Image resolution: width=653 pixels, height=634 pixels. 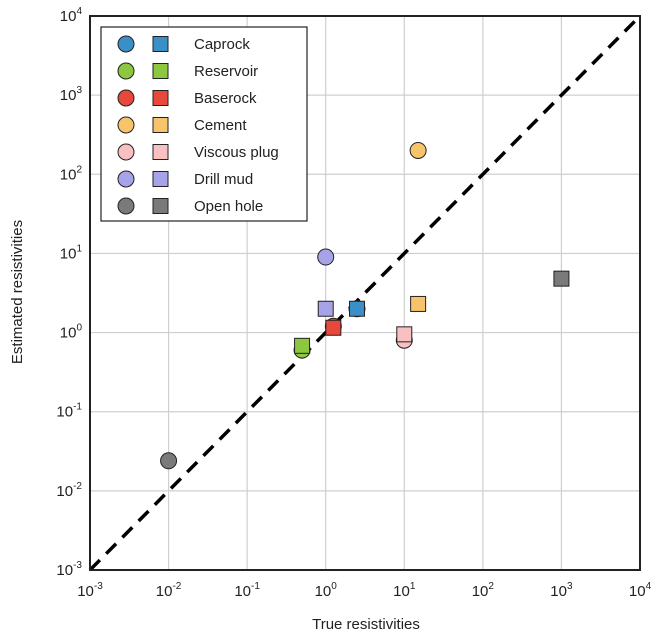 What do you see at coordinates (247, 590) in the screenshot?
I see `x-tick-label: 10⁻¹` at bounding box center [247, 590].